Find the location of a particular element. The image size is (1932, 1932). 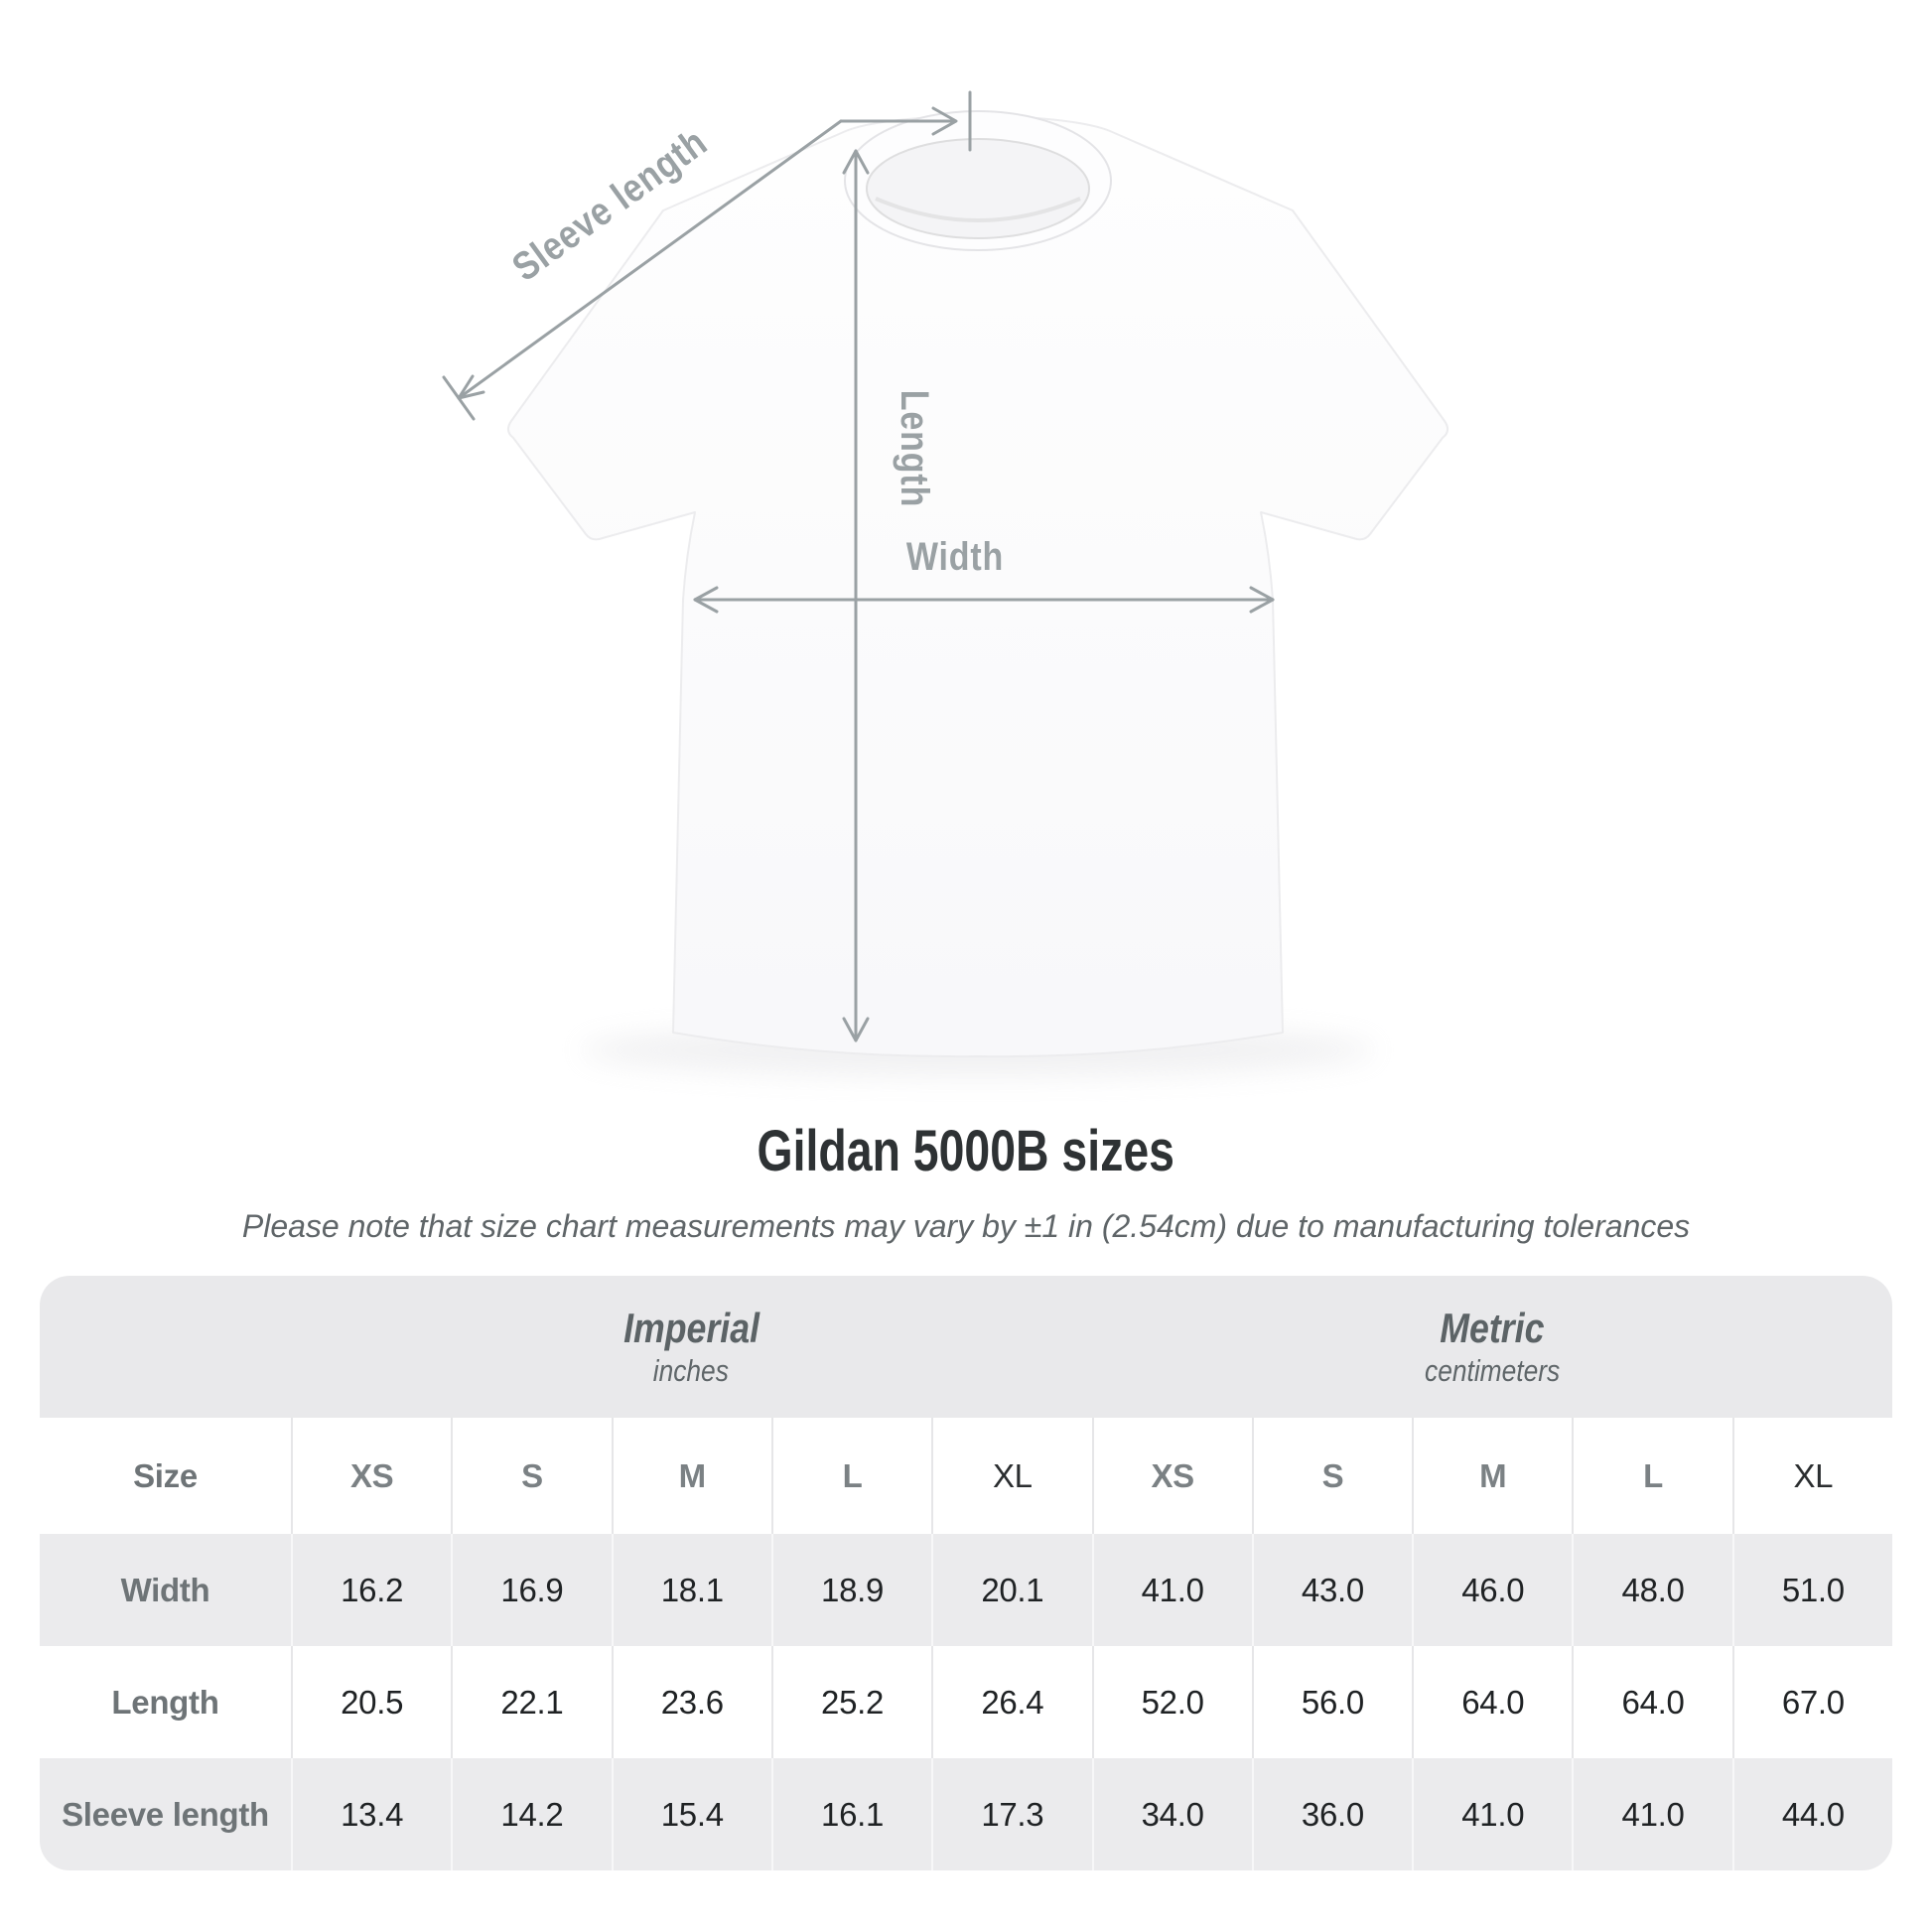

metric-value: 44.0 is located at coordinates (1812, 1814).